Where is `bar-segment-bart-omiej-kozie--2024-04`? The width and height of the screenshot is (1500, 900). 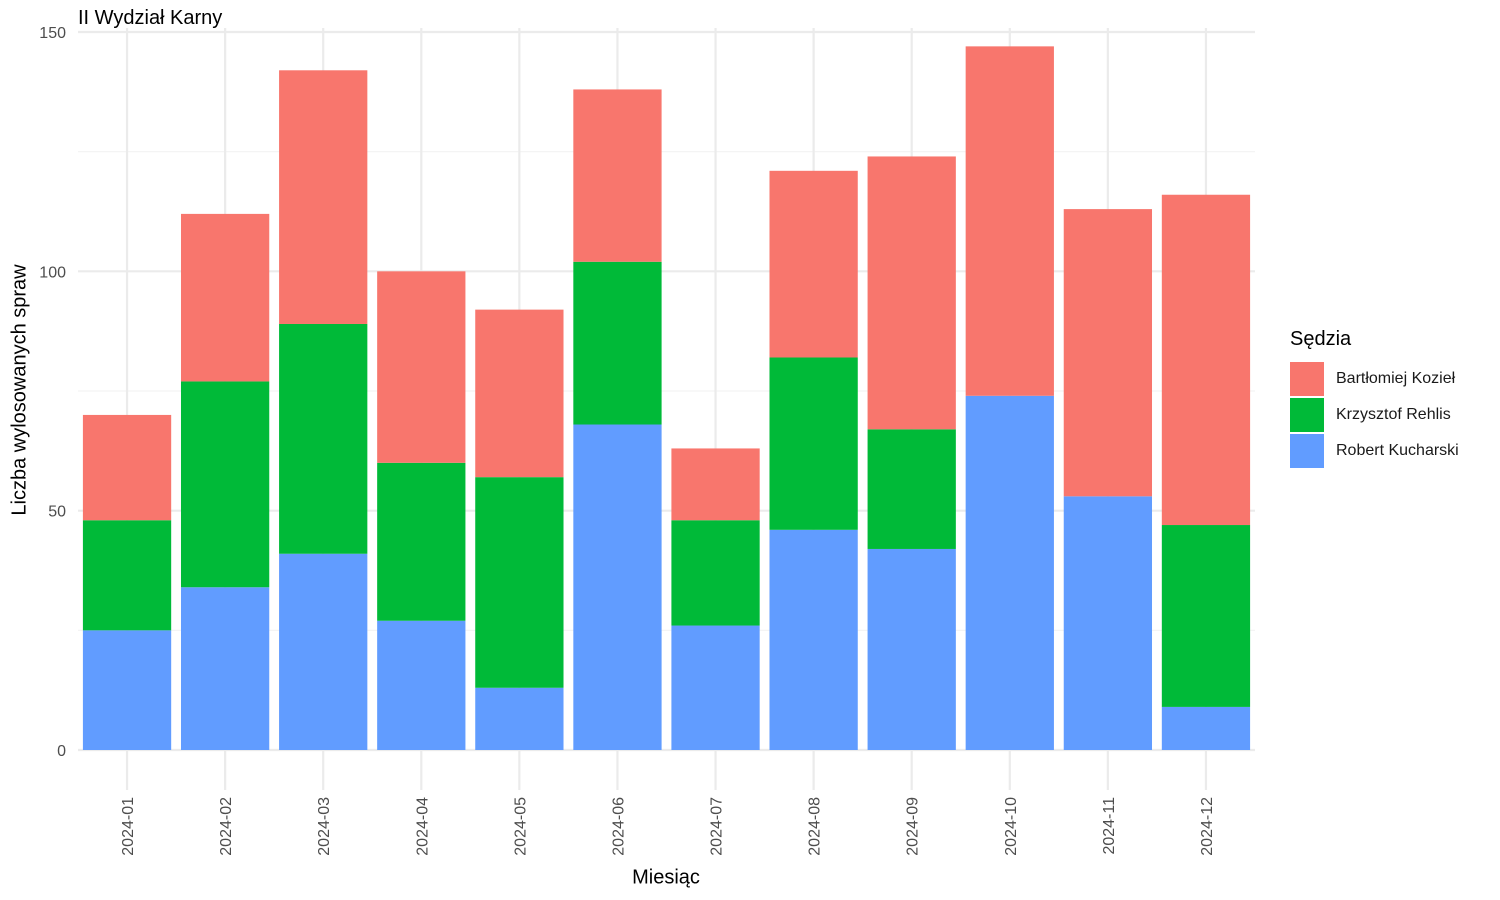 bar-segment-bart-omiej-kozie--2024-04 is located at coordinates (421, 367).